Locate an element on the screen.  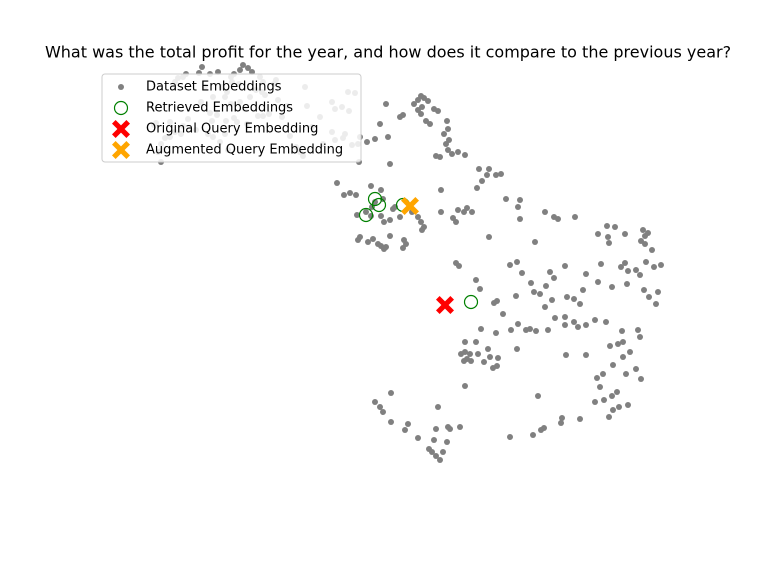
legend-label: Original Query Embedding is located at coordinates (232, 129).